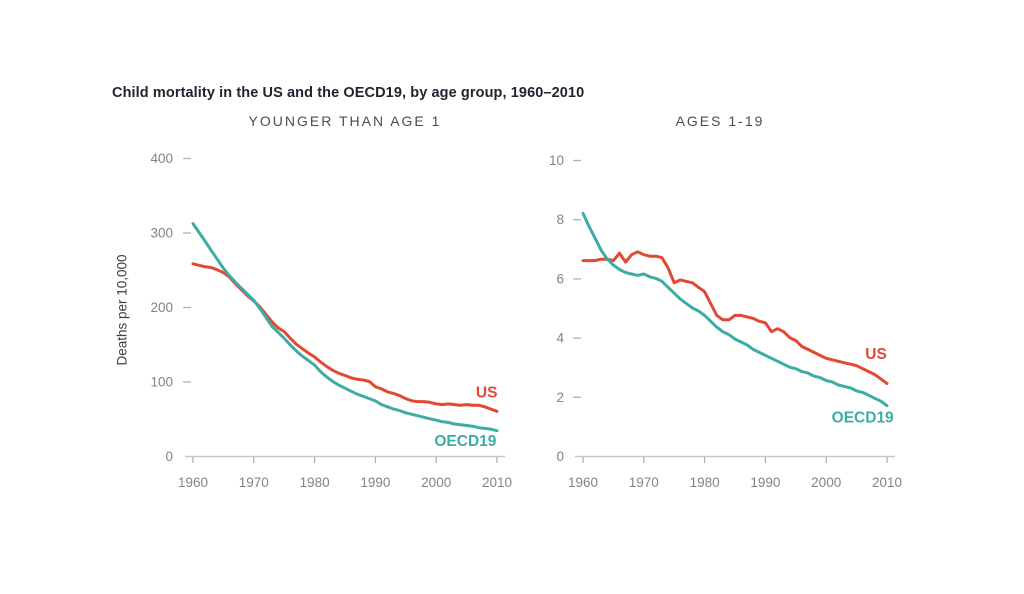 The width and height of the screenshot is (1024, 594). I want to click on y-tick-label: 300, so click(161, 233).